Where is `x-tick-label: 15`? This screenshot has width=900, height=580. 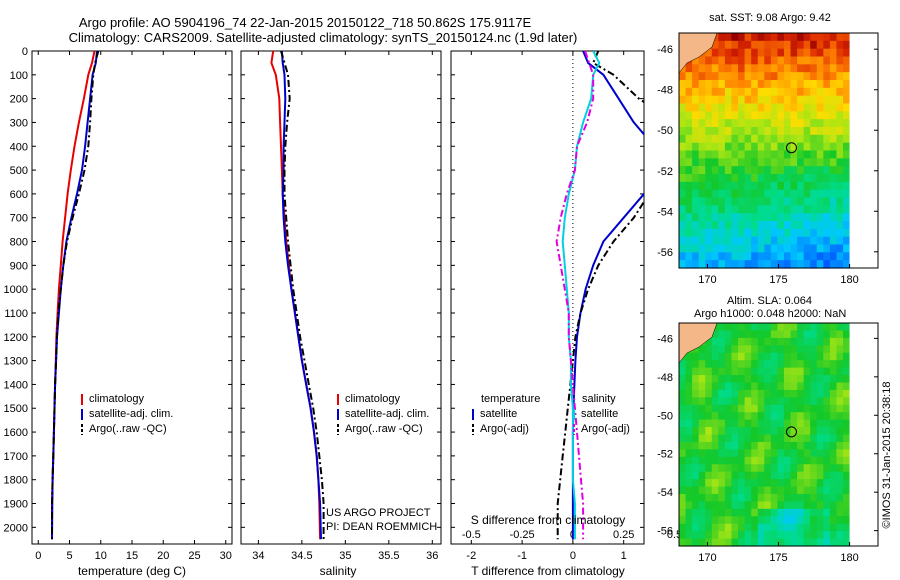
x-tick-label: 15 is located at coordinates (132, 556).